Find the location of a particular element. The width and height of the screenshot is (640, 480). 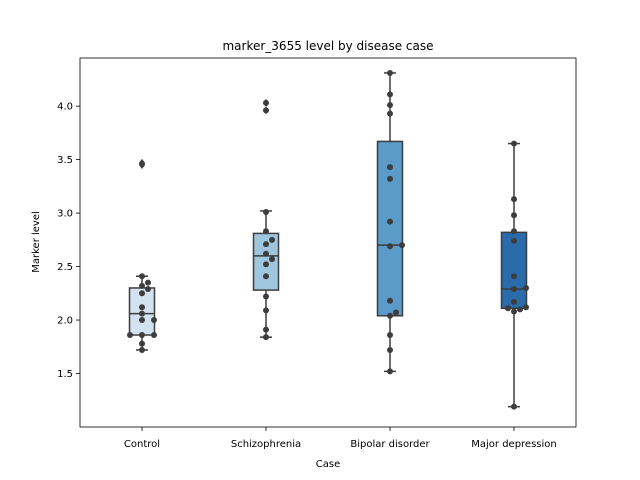

x-axis-label: Case is located at coordinates (328, 464).